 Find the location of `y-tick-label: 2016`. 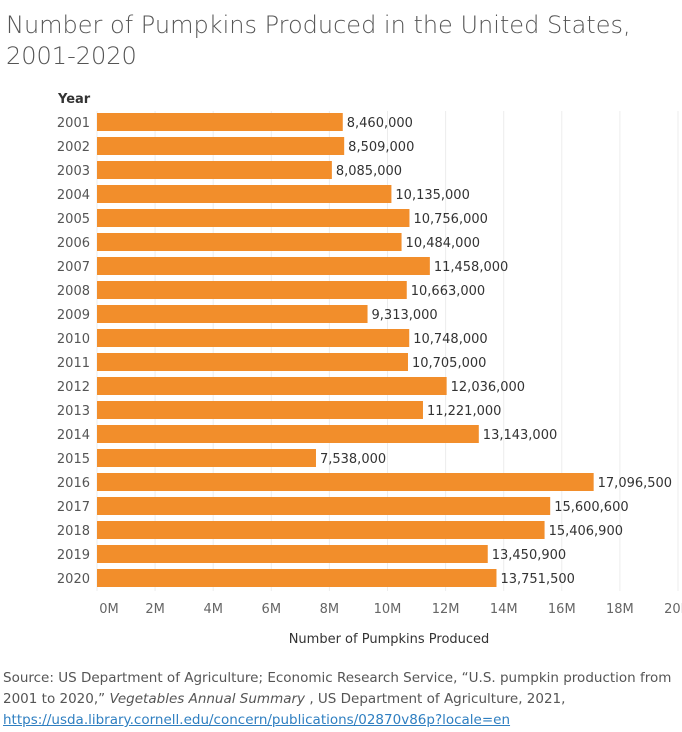

y-tick-label: 2016 is located at coordinates (73, 483).